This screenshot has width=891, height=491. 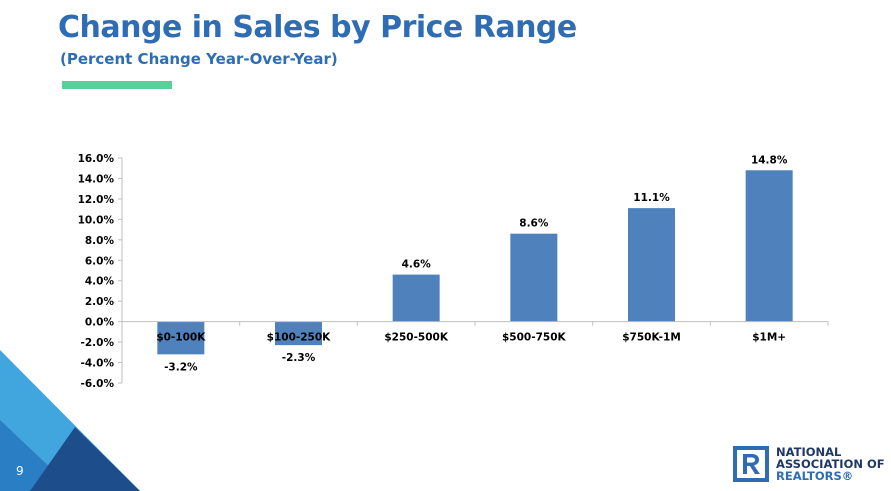 What do you see at coordinates (100, 323) in the screenshot?
I see `y-tick-label: 0.0%` at bounding box center [100, 323].